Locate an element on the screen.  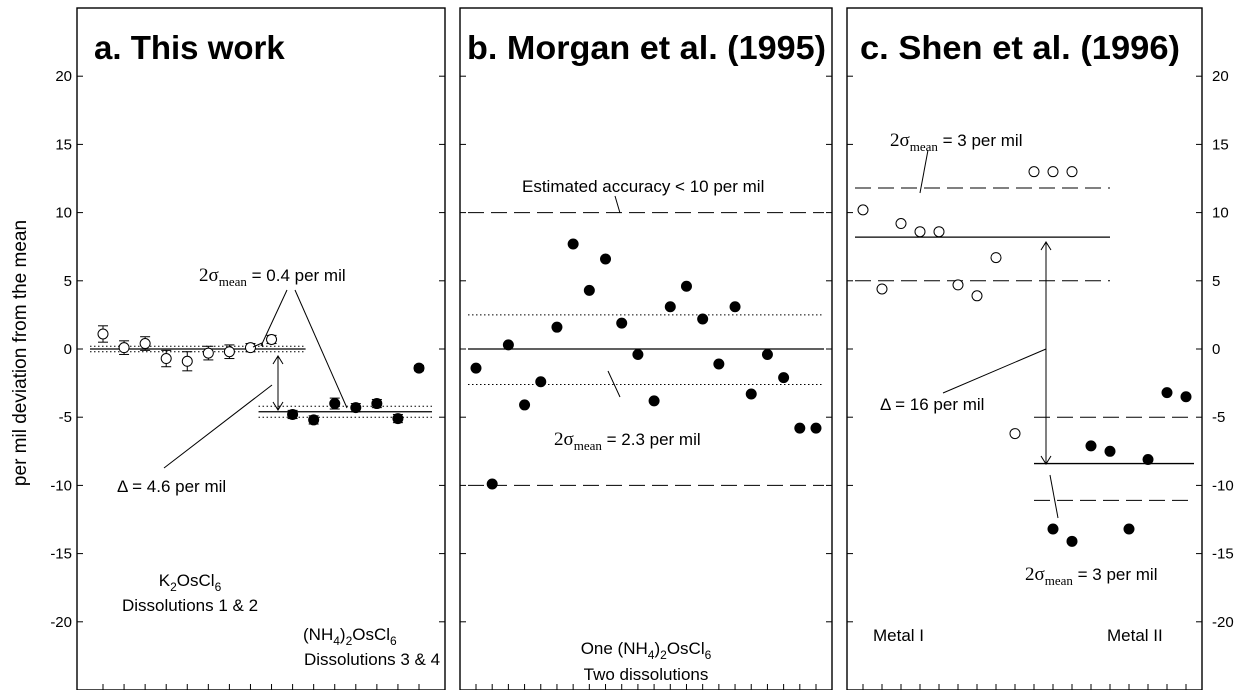
y-tick-label-right: -15 is located at coordinates (1223, 554).